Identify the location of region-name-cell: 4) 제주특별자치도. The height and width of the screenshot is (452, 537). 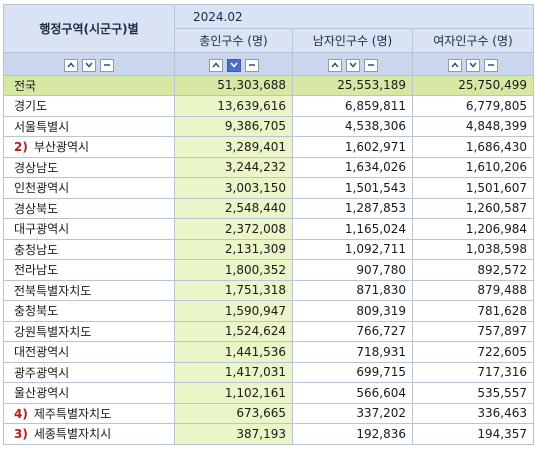
(89, 413).